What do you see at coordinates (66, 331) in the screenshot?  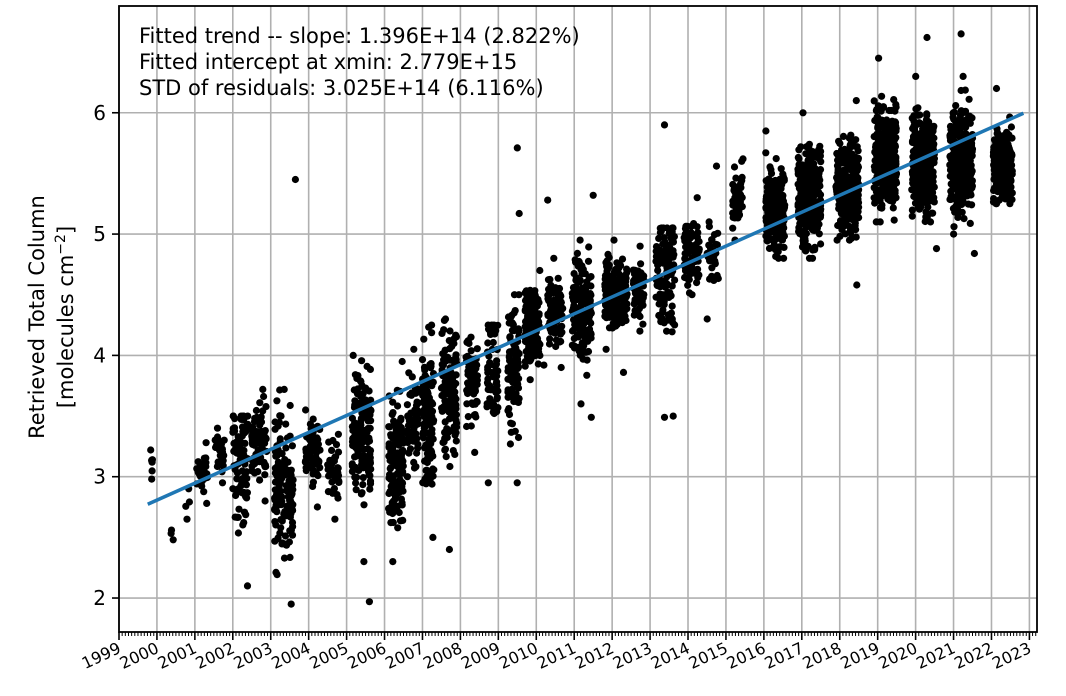 I see `y-axis-label-unit: [molecules cm` at bounding box center [66, 331].